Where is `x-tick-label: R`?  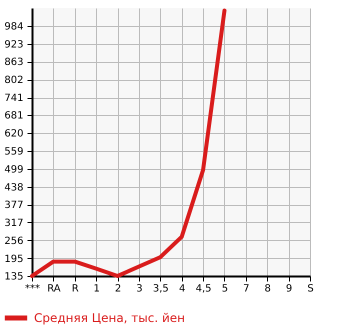
x-tick-label: R is located at coordinates (75, 289).